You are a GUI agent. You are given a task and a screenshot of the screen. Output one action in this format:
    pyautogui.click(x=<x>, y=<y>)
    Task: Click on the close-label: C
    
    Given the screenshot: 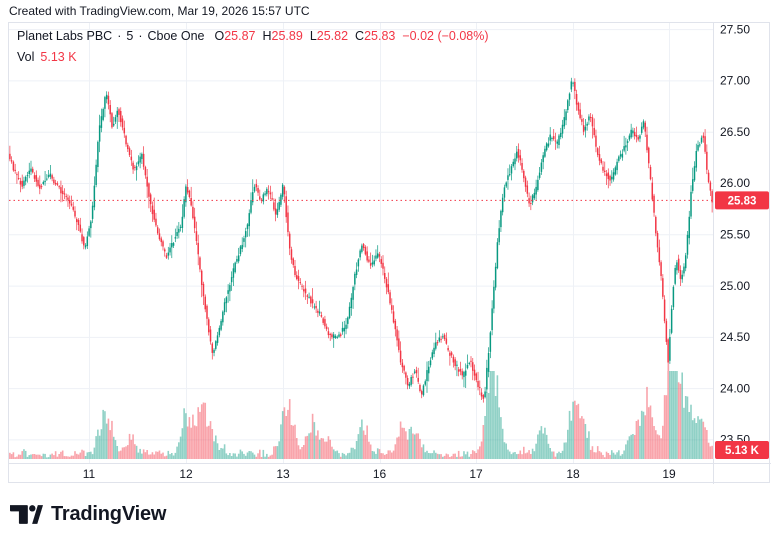 What is the action you would take?
    pyautogui.click(x=360, y=36)
    